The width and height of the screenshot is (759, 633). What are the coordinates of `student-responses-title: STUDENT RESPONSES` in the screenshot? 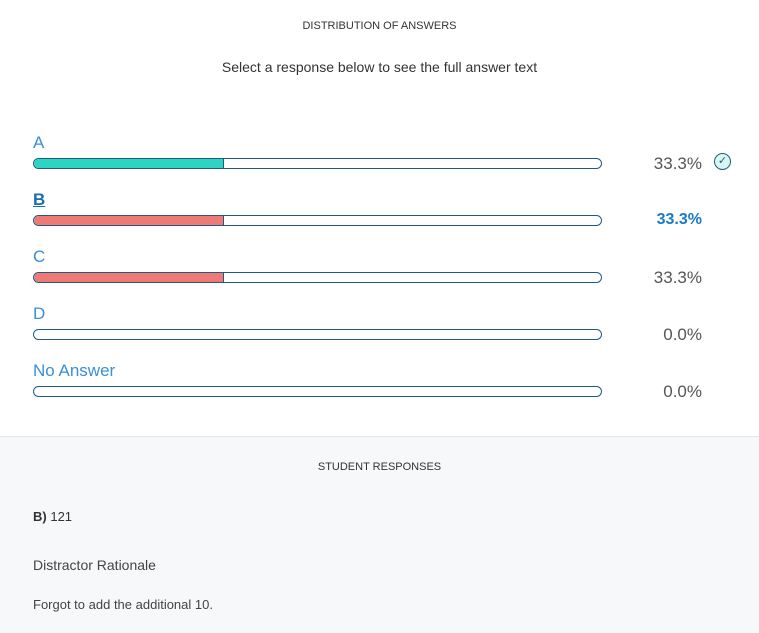 It's located at (379, 467).